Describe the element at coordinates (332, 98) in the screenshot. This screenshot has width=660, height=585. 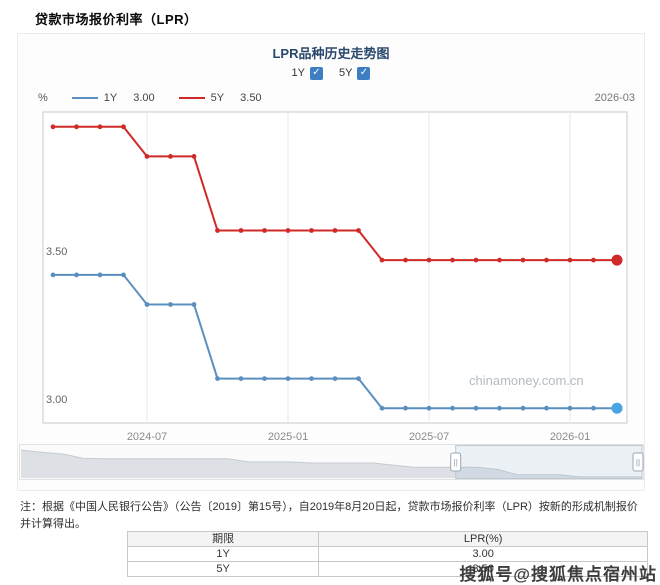
I see `legend-row: % 1Y 3.00 5Y 3.50 2026-03` at that location.